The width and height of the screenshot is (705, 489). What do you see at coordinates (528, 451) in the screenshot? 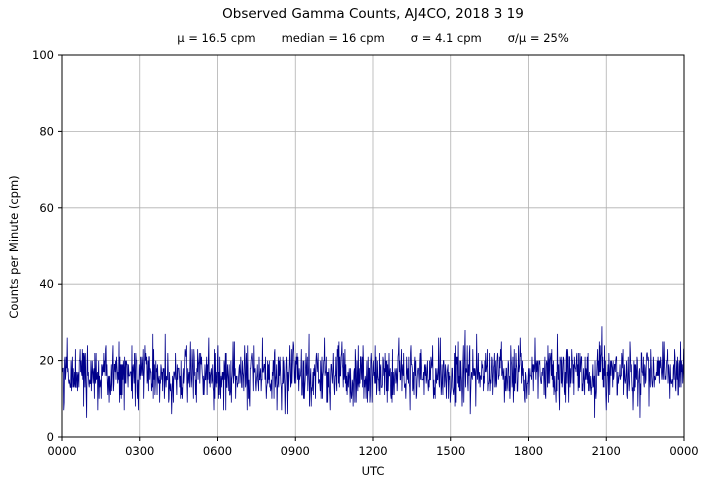
I see `x-tick-label: 1800` at bounding box center [528, 451].